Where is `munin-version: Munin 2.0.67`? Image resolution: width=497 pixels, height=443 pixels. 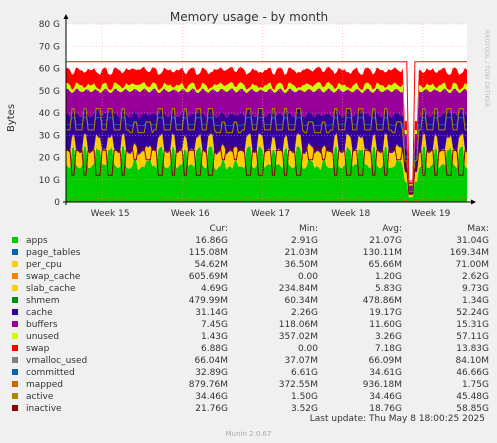
munin-version: Munin 2.0.67 is located at coordinates (248, 434).